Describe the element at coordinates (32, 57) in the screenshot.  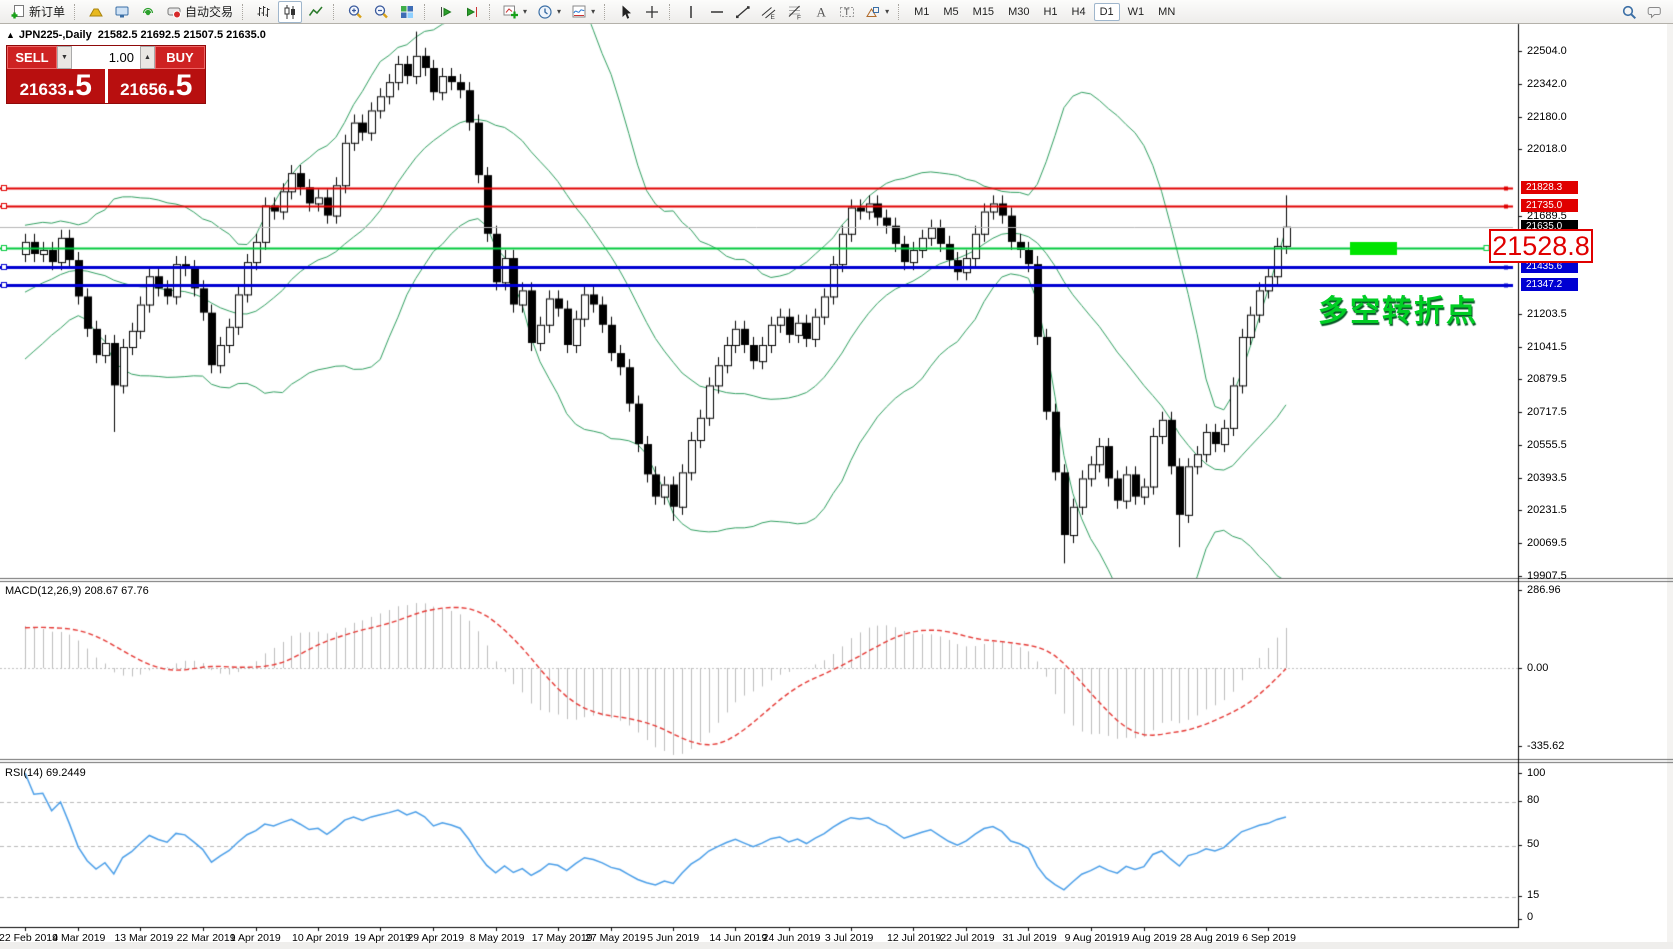
I see `sell-button: SELL` at that location.